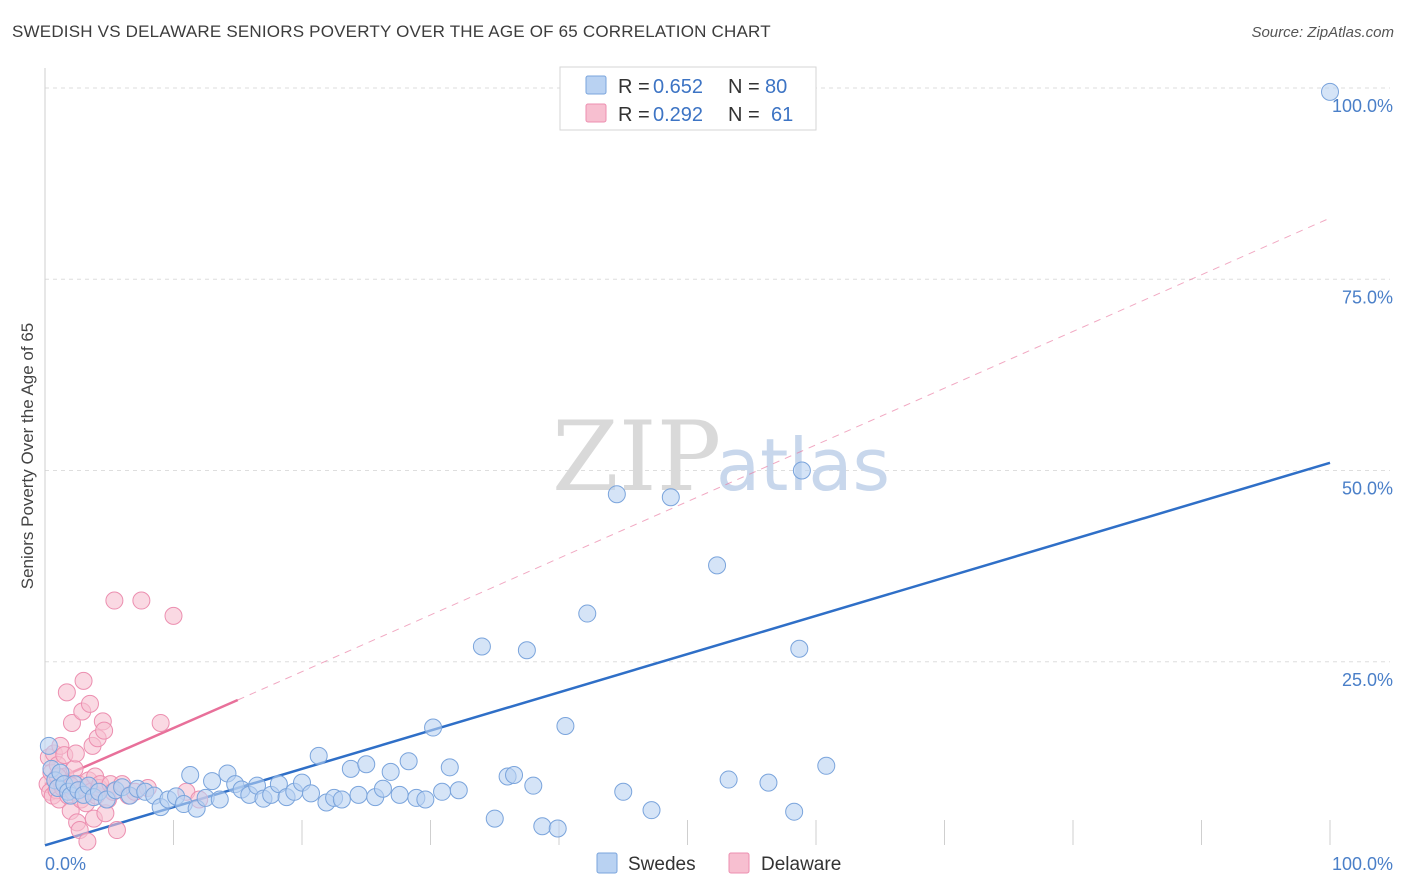 This screenshot has height=892, width=1406. What do you see at coordinates (596, 113) in the screenshot?
I see `legend-swatch-delaware` at bounding box center [596, 113].